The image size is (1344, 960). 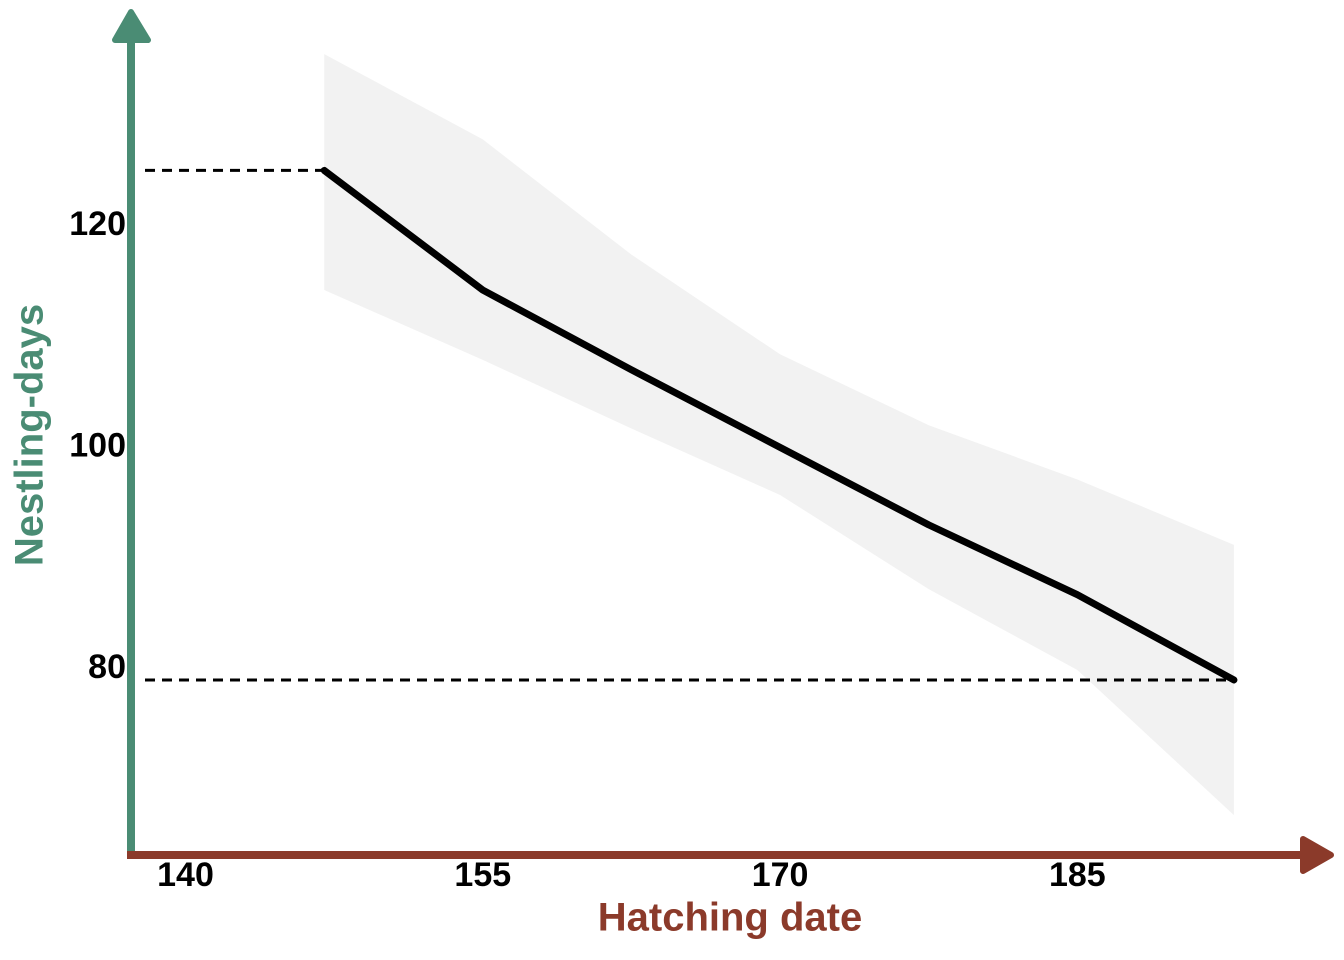 I want to click on x-tick-label: 170, so click(x=780, y=875).